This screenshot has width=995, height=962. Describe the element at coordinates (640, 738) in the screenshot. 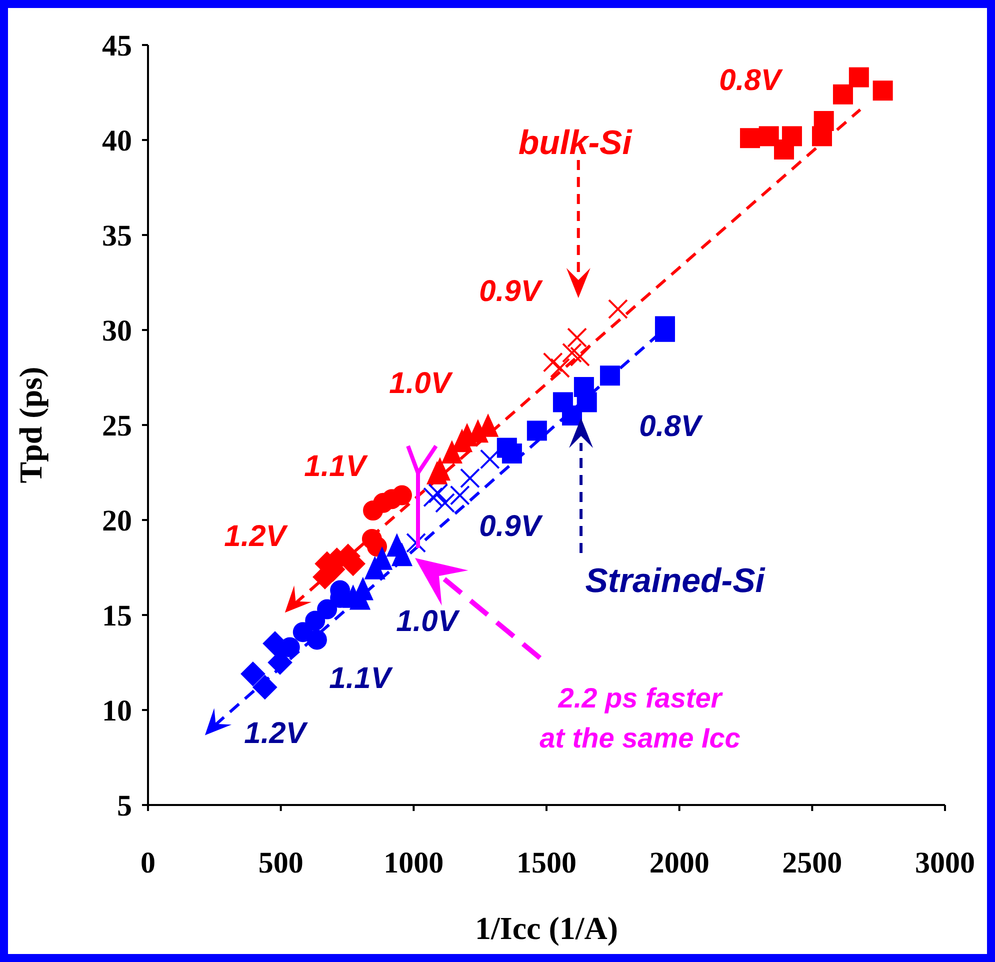

I see `annotation: at the same Icc` at that location.